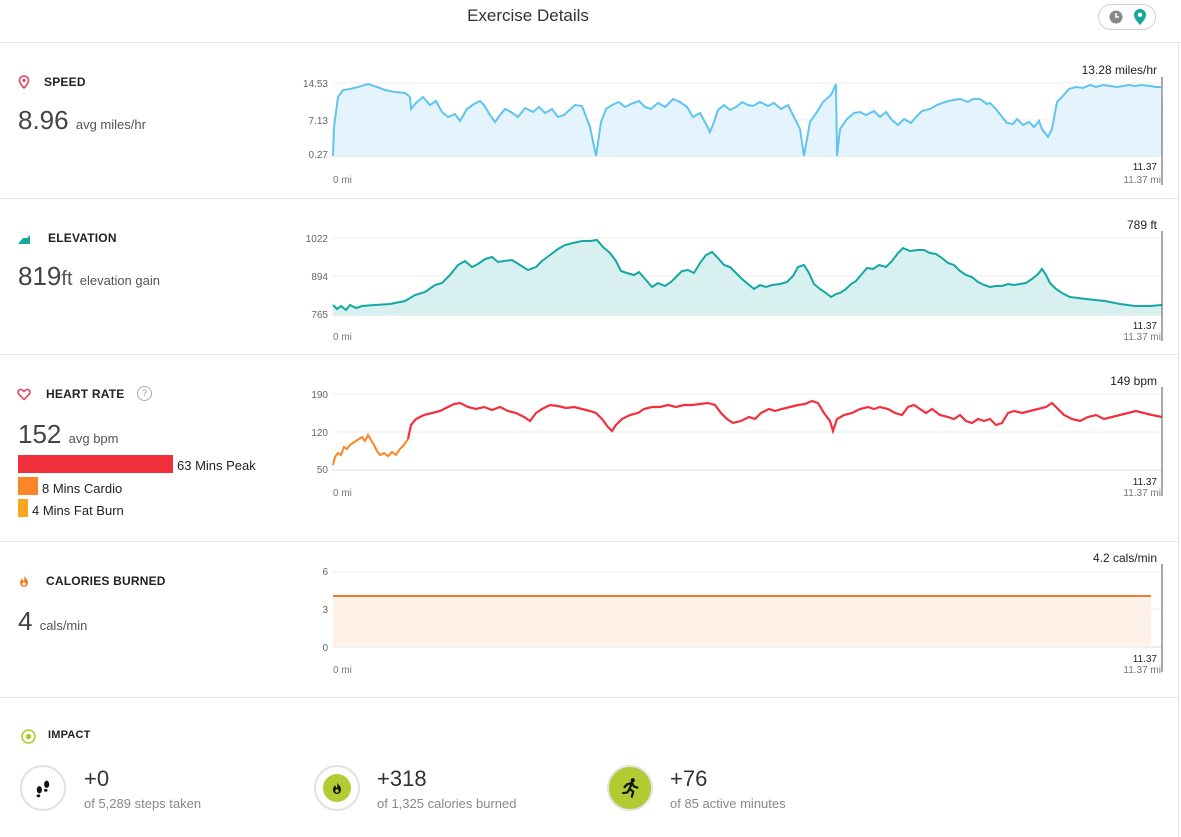  What do you see at coordinates (1142, 493) in the screenshot?
I see `heart-rate-x-end: 11.37 mi` at bounding box center [1142, 493].